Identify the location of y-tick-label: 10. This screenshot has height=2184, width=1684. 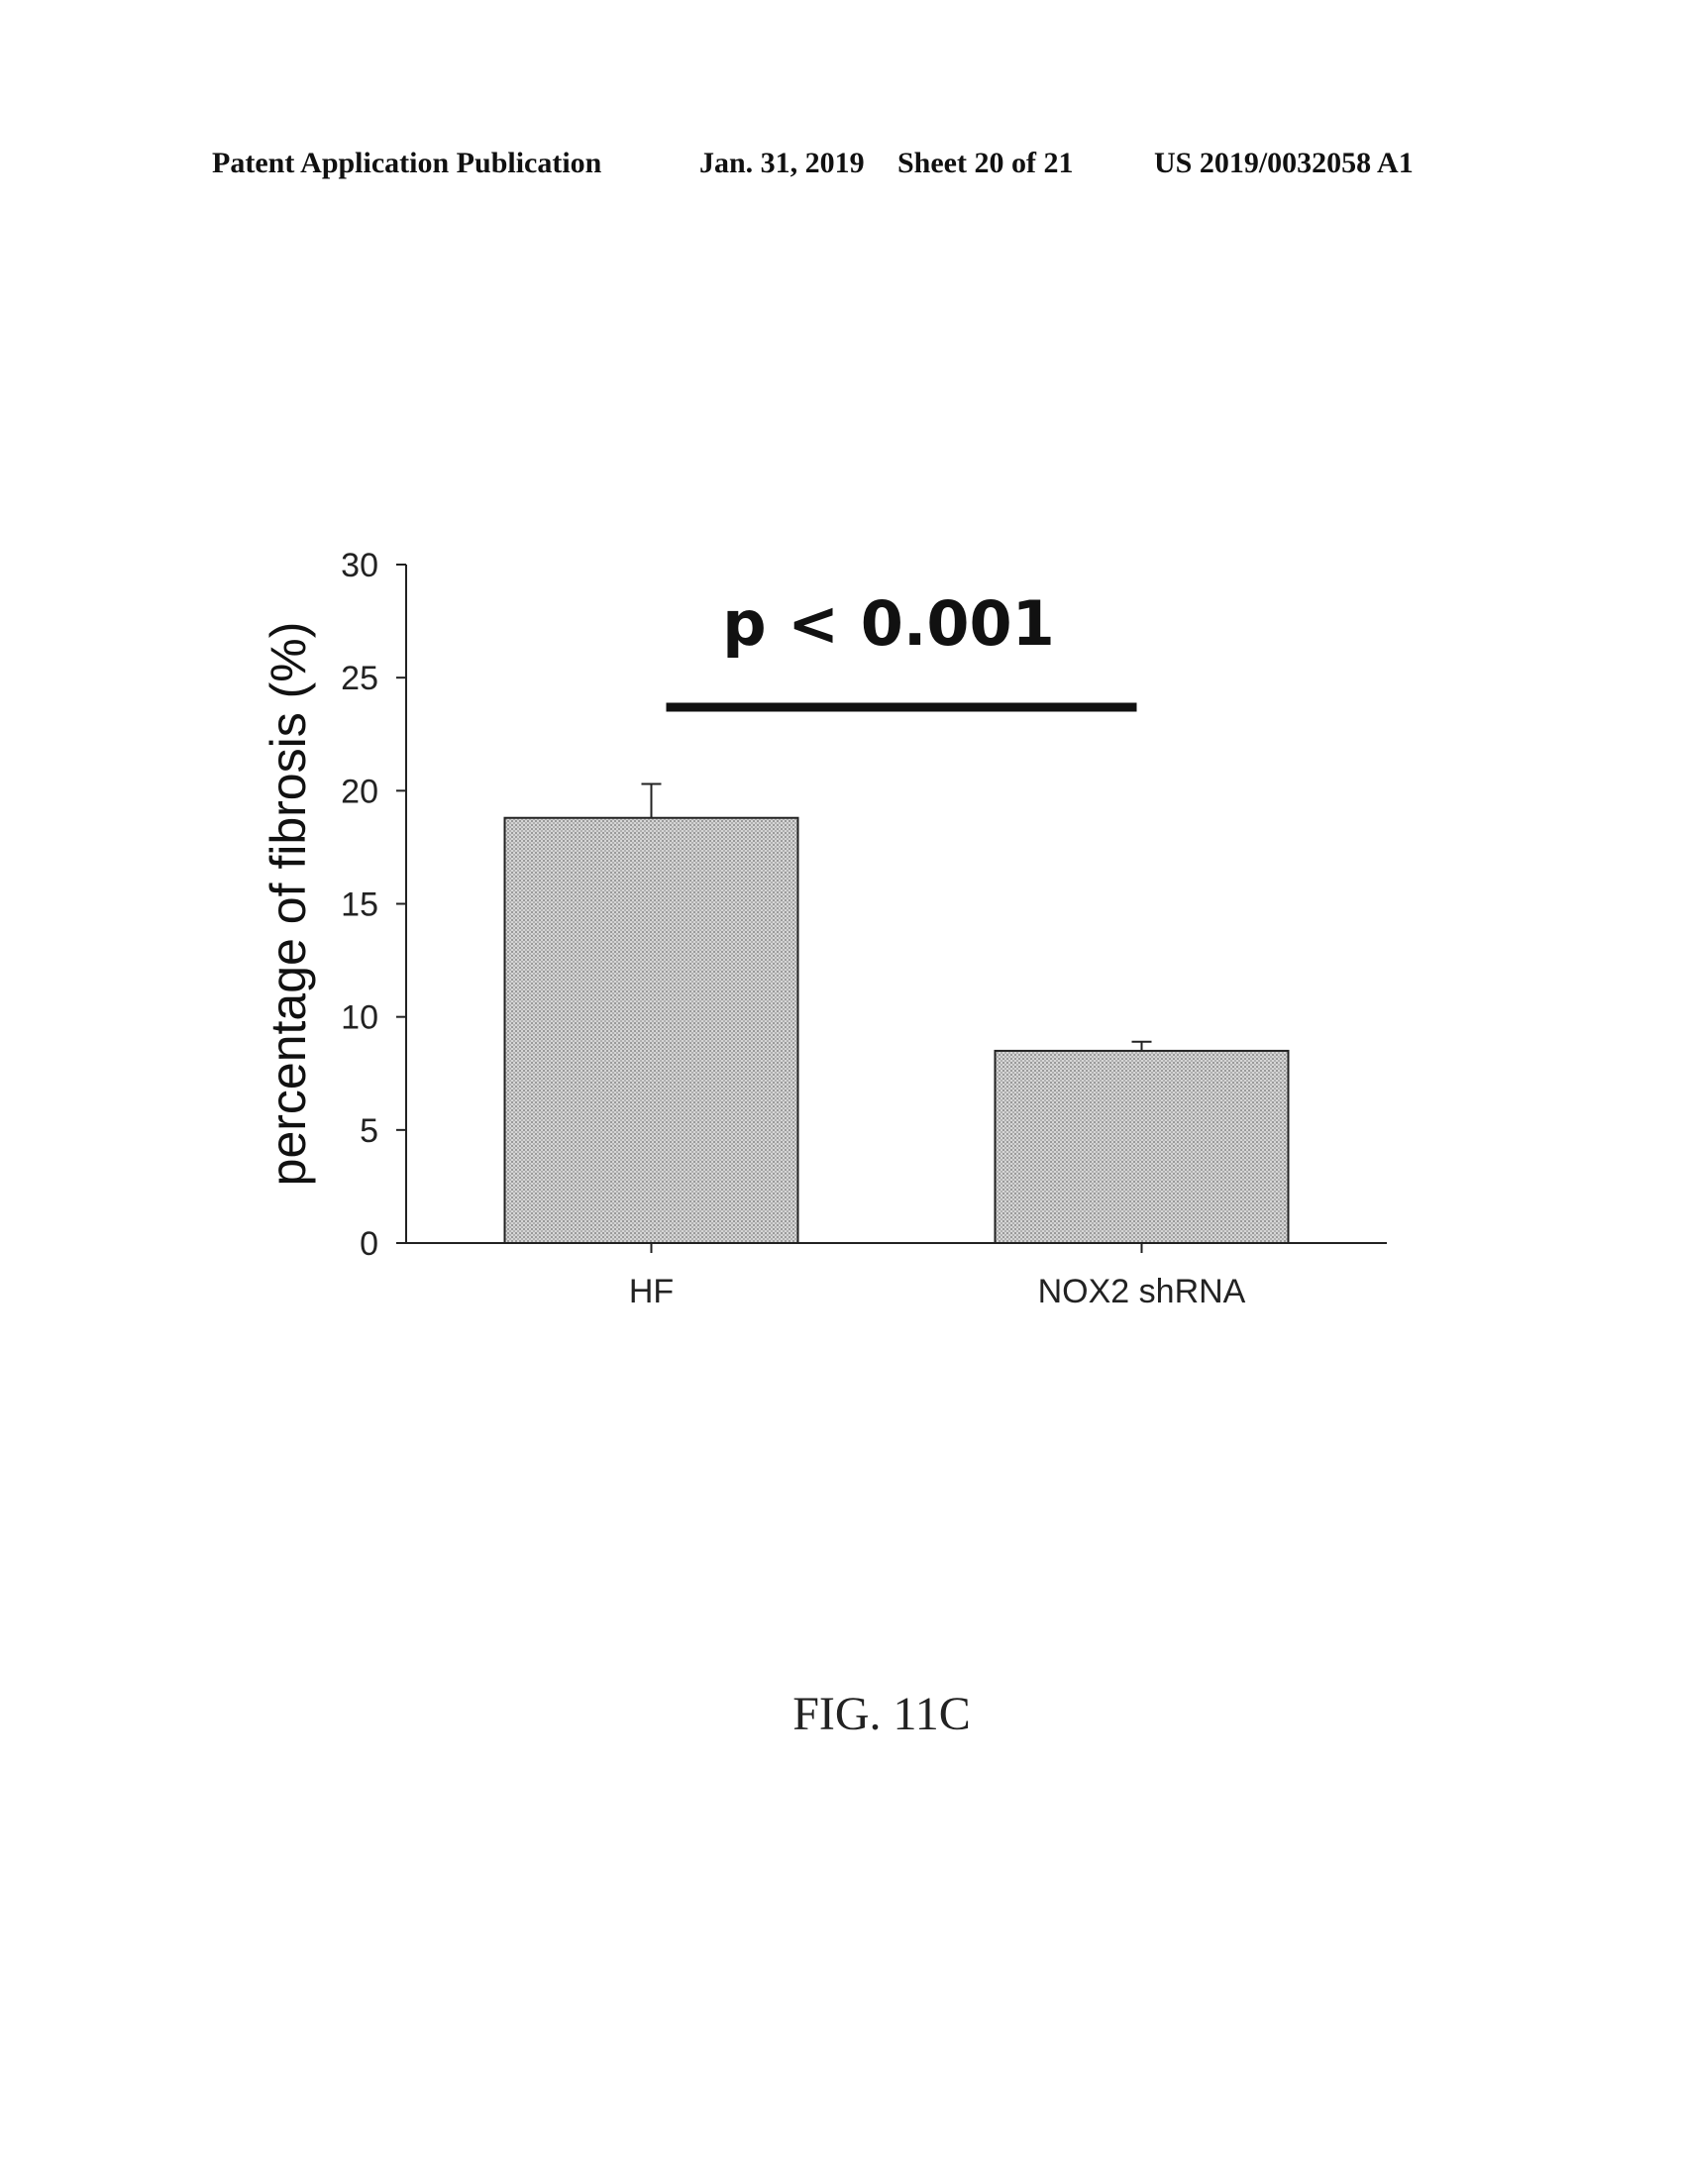
(360, 1018).